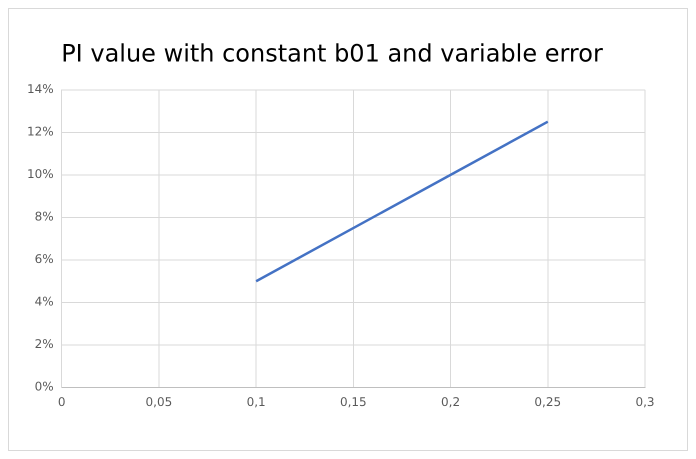 The height and width of the screenshot is (459, 696). What do you see at coordinates (44, 217) in the screenshot?
I see `y-tick-label: 8%` at bounding box center [44, 217].